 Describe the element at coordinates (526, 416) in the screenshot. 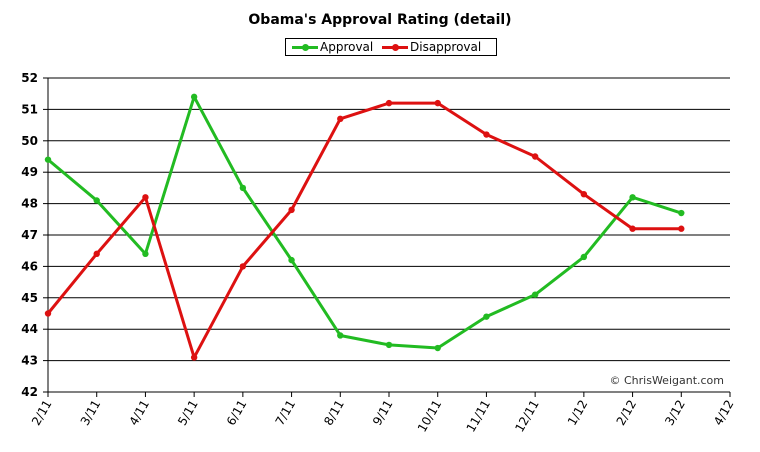

I see `x-tick-label: 12/11` at that location.